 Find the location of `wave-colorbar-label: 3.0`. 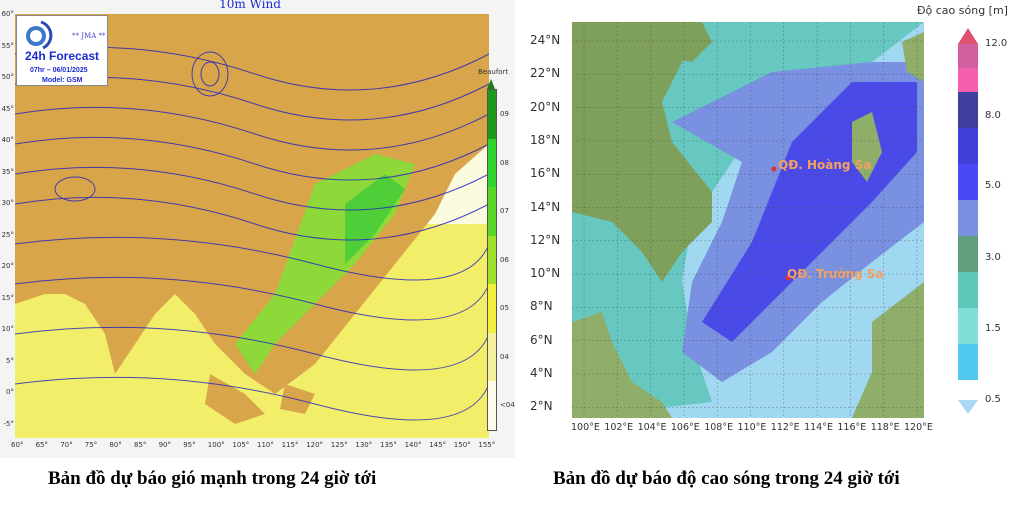

wave-colorbar-label: 3.0 is located at coordinates (993, 257).